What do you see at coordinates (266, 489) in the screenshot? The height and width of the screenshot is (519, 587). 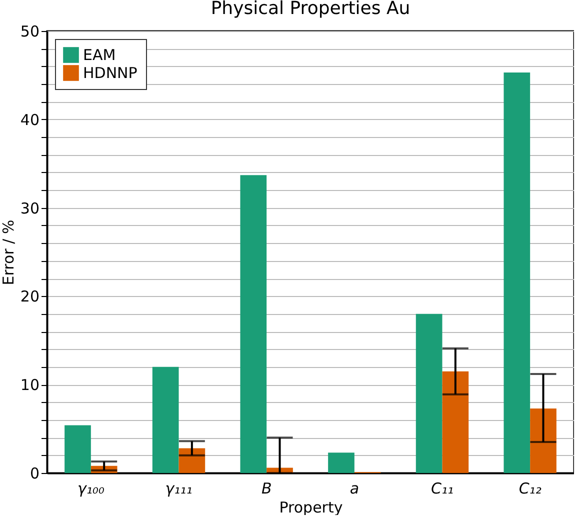 I see `x-tick-label: B` at bounding box center [266, 489].